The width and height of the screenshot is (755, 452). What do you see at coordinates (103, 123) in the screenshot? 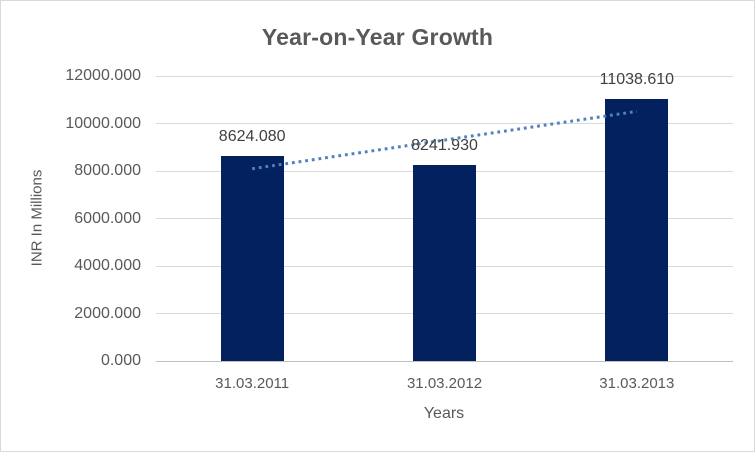
I see `y-tick-label: 10000.000` at bounding box center [103, 123].